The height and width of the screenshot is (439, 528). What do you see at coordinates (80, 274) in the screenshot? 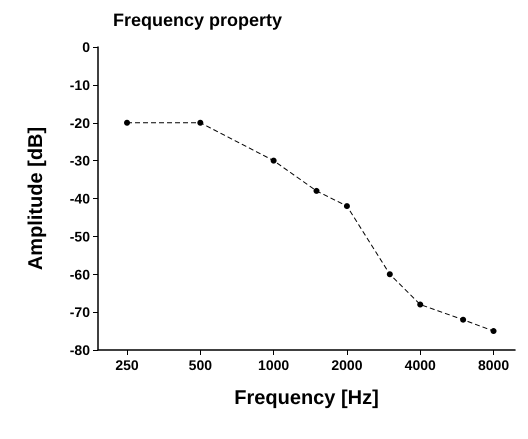
I see `y-tick-label: -60` at bounding box center [80, 274].